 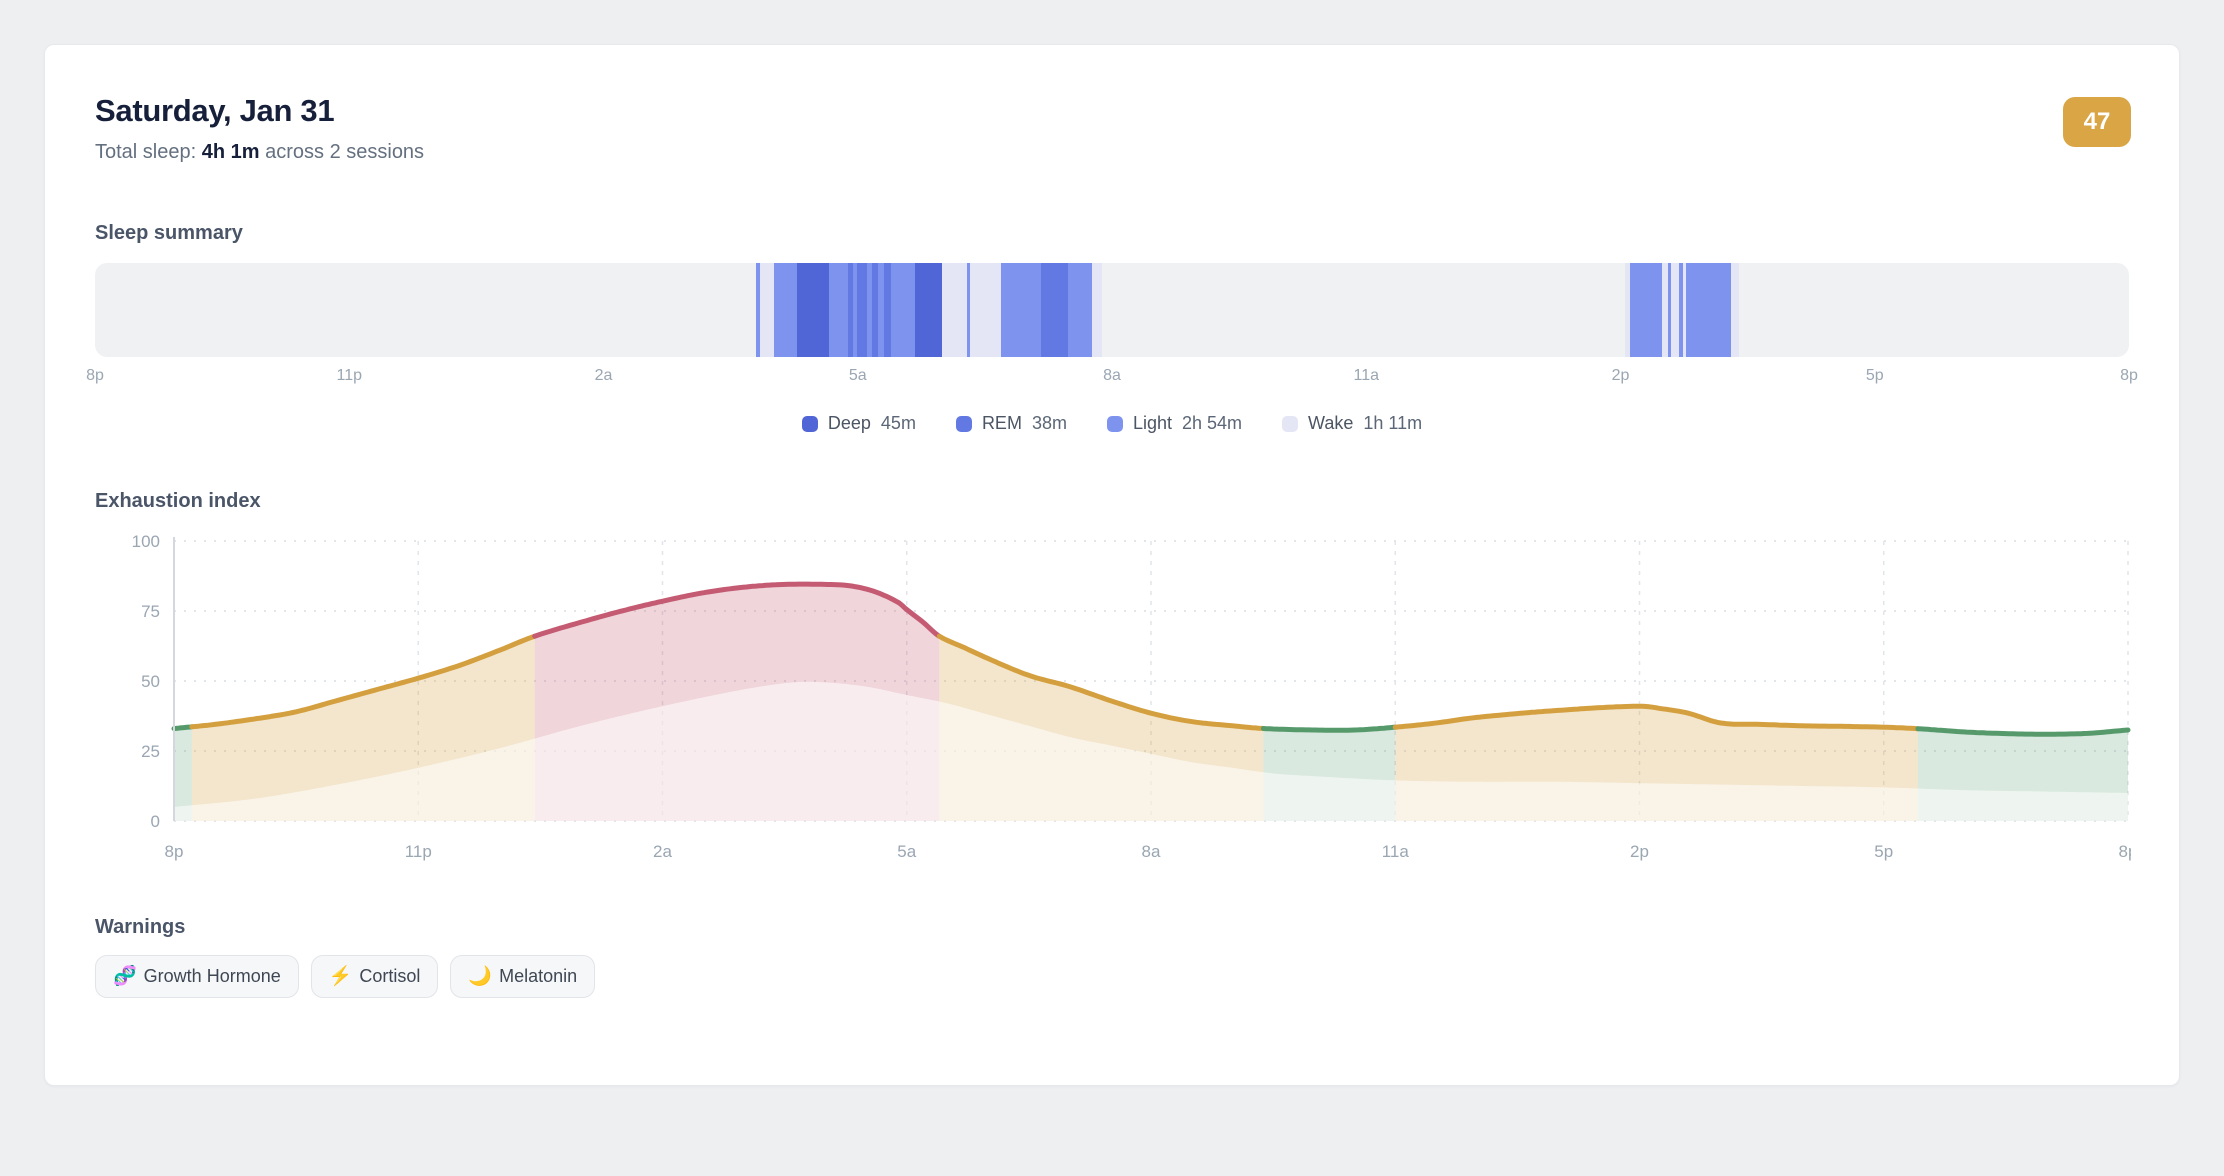 What do you see at coordinates (155, 821) in the screenshot?
I see `y-tick-label: 0` at bounding box center [155, 821].